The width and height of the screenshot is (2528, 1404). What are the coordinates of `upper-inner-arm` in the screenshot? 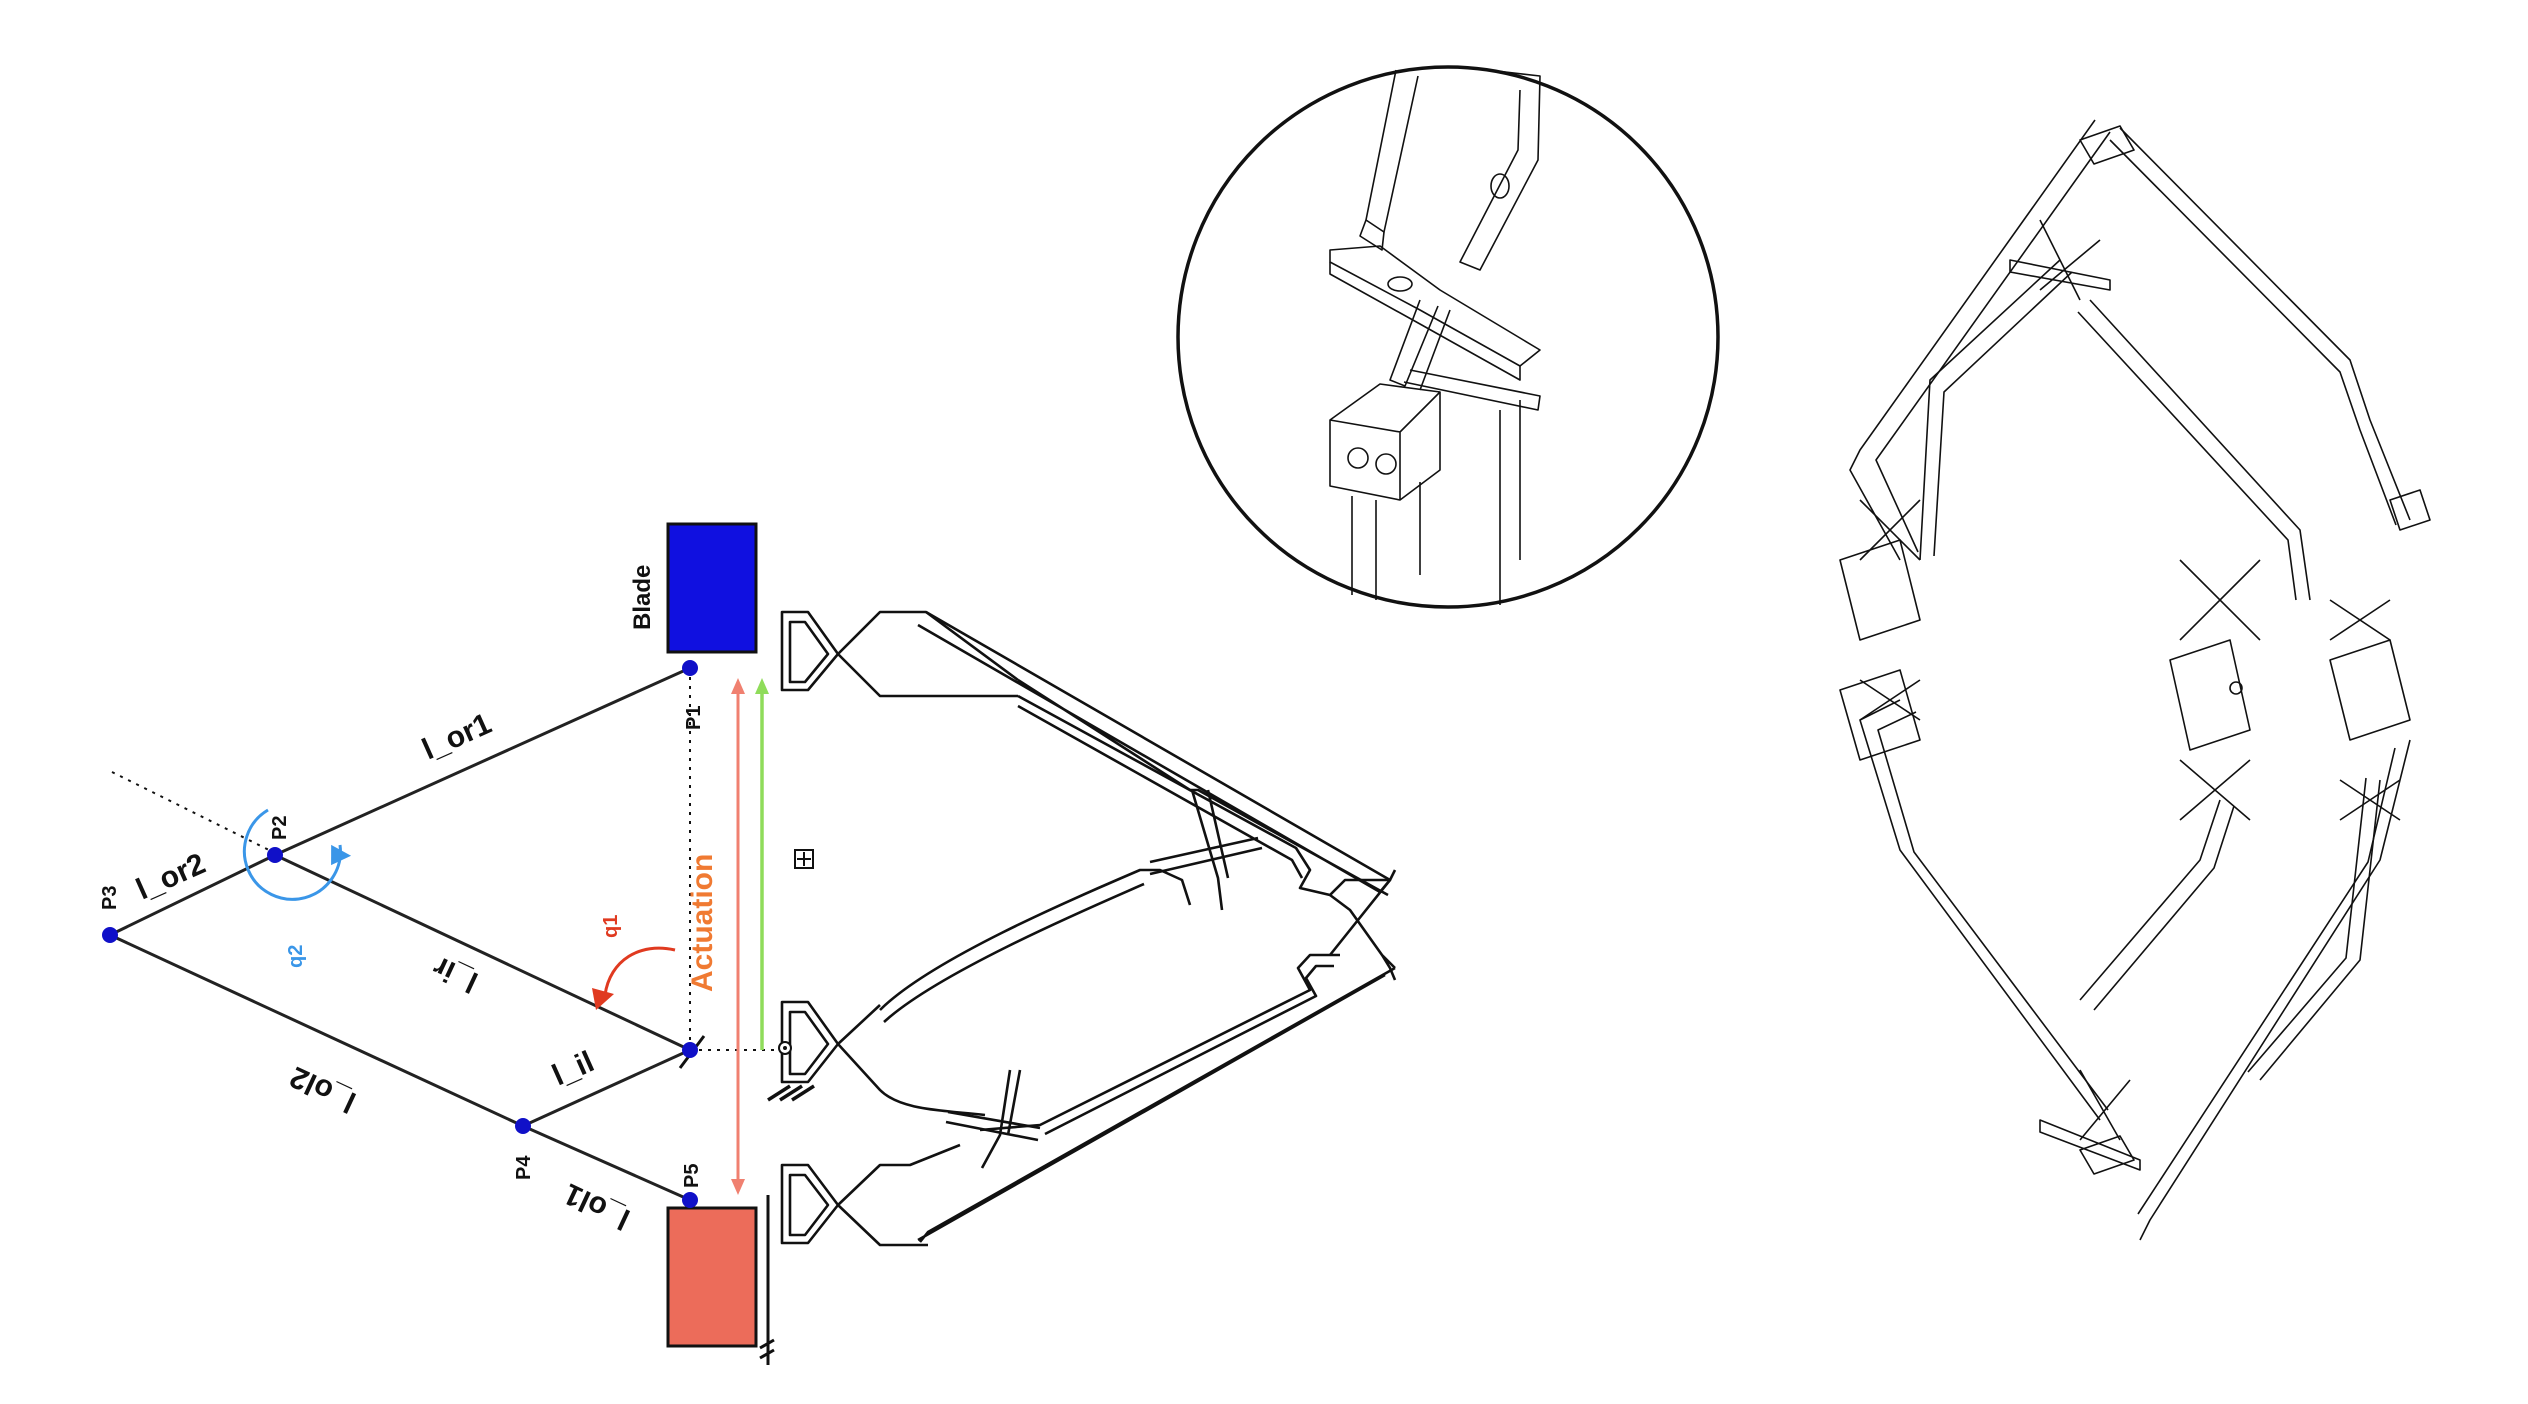 It's located at (1203, 795).